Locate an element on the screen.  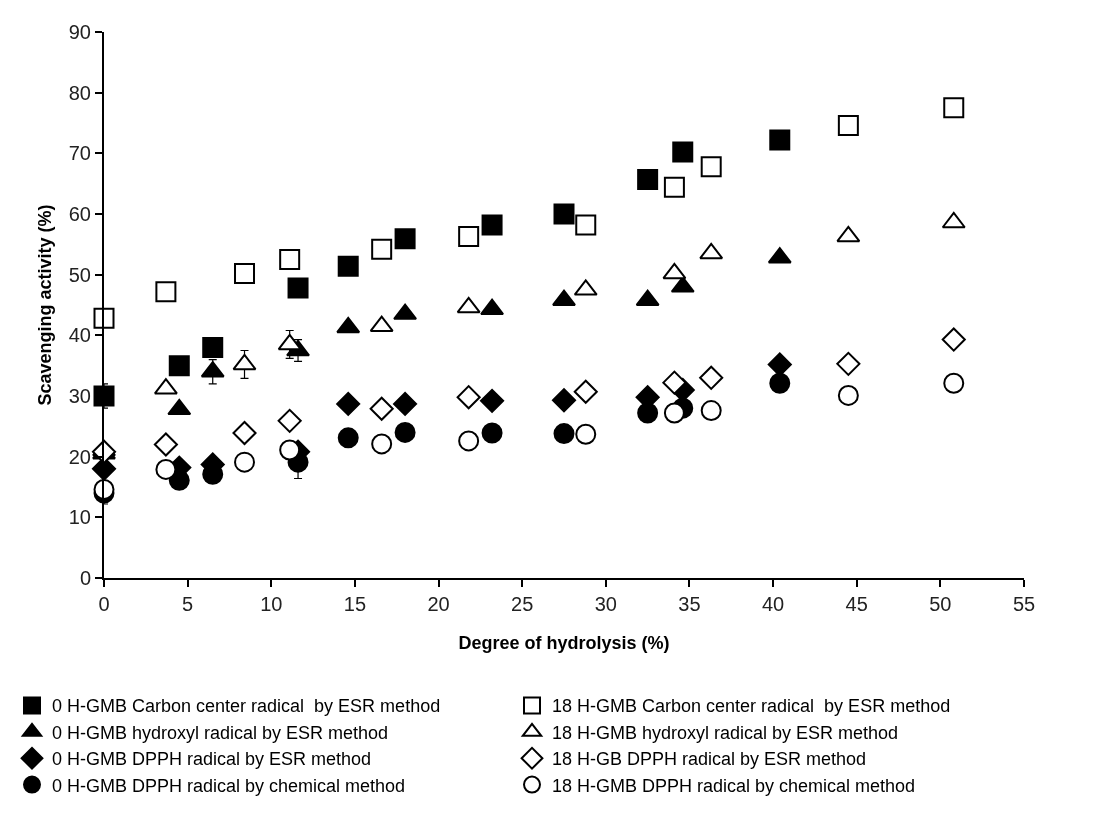
y-tick-label: 30 is located at coordinates (79, 396).